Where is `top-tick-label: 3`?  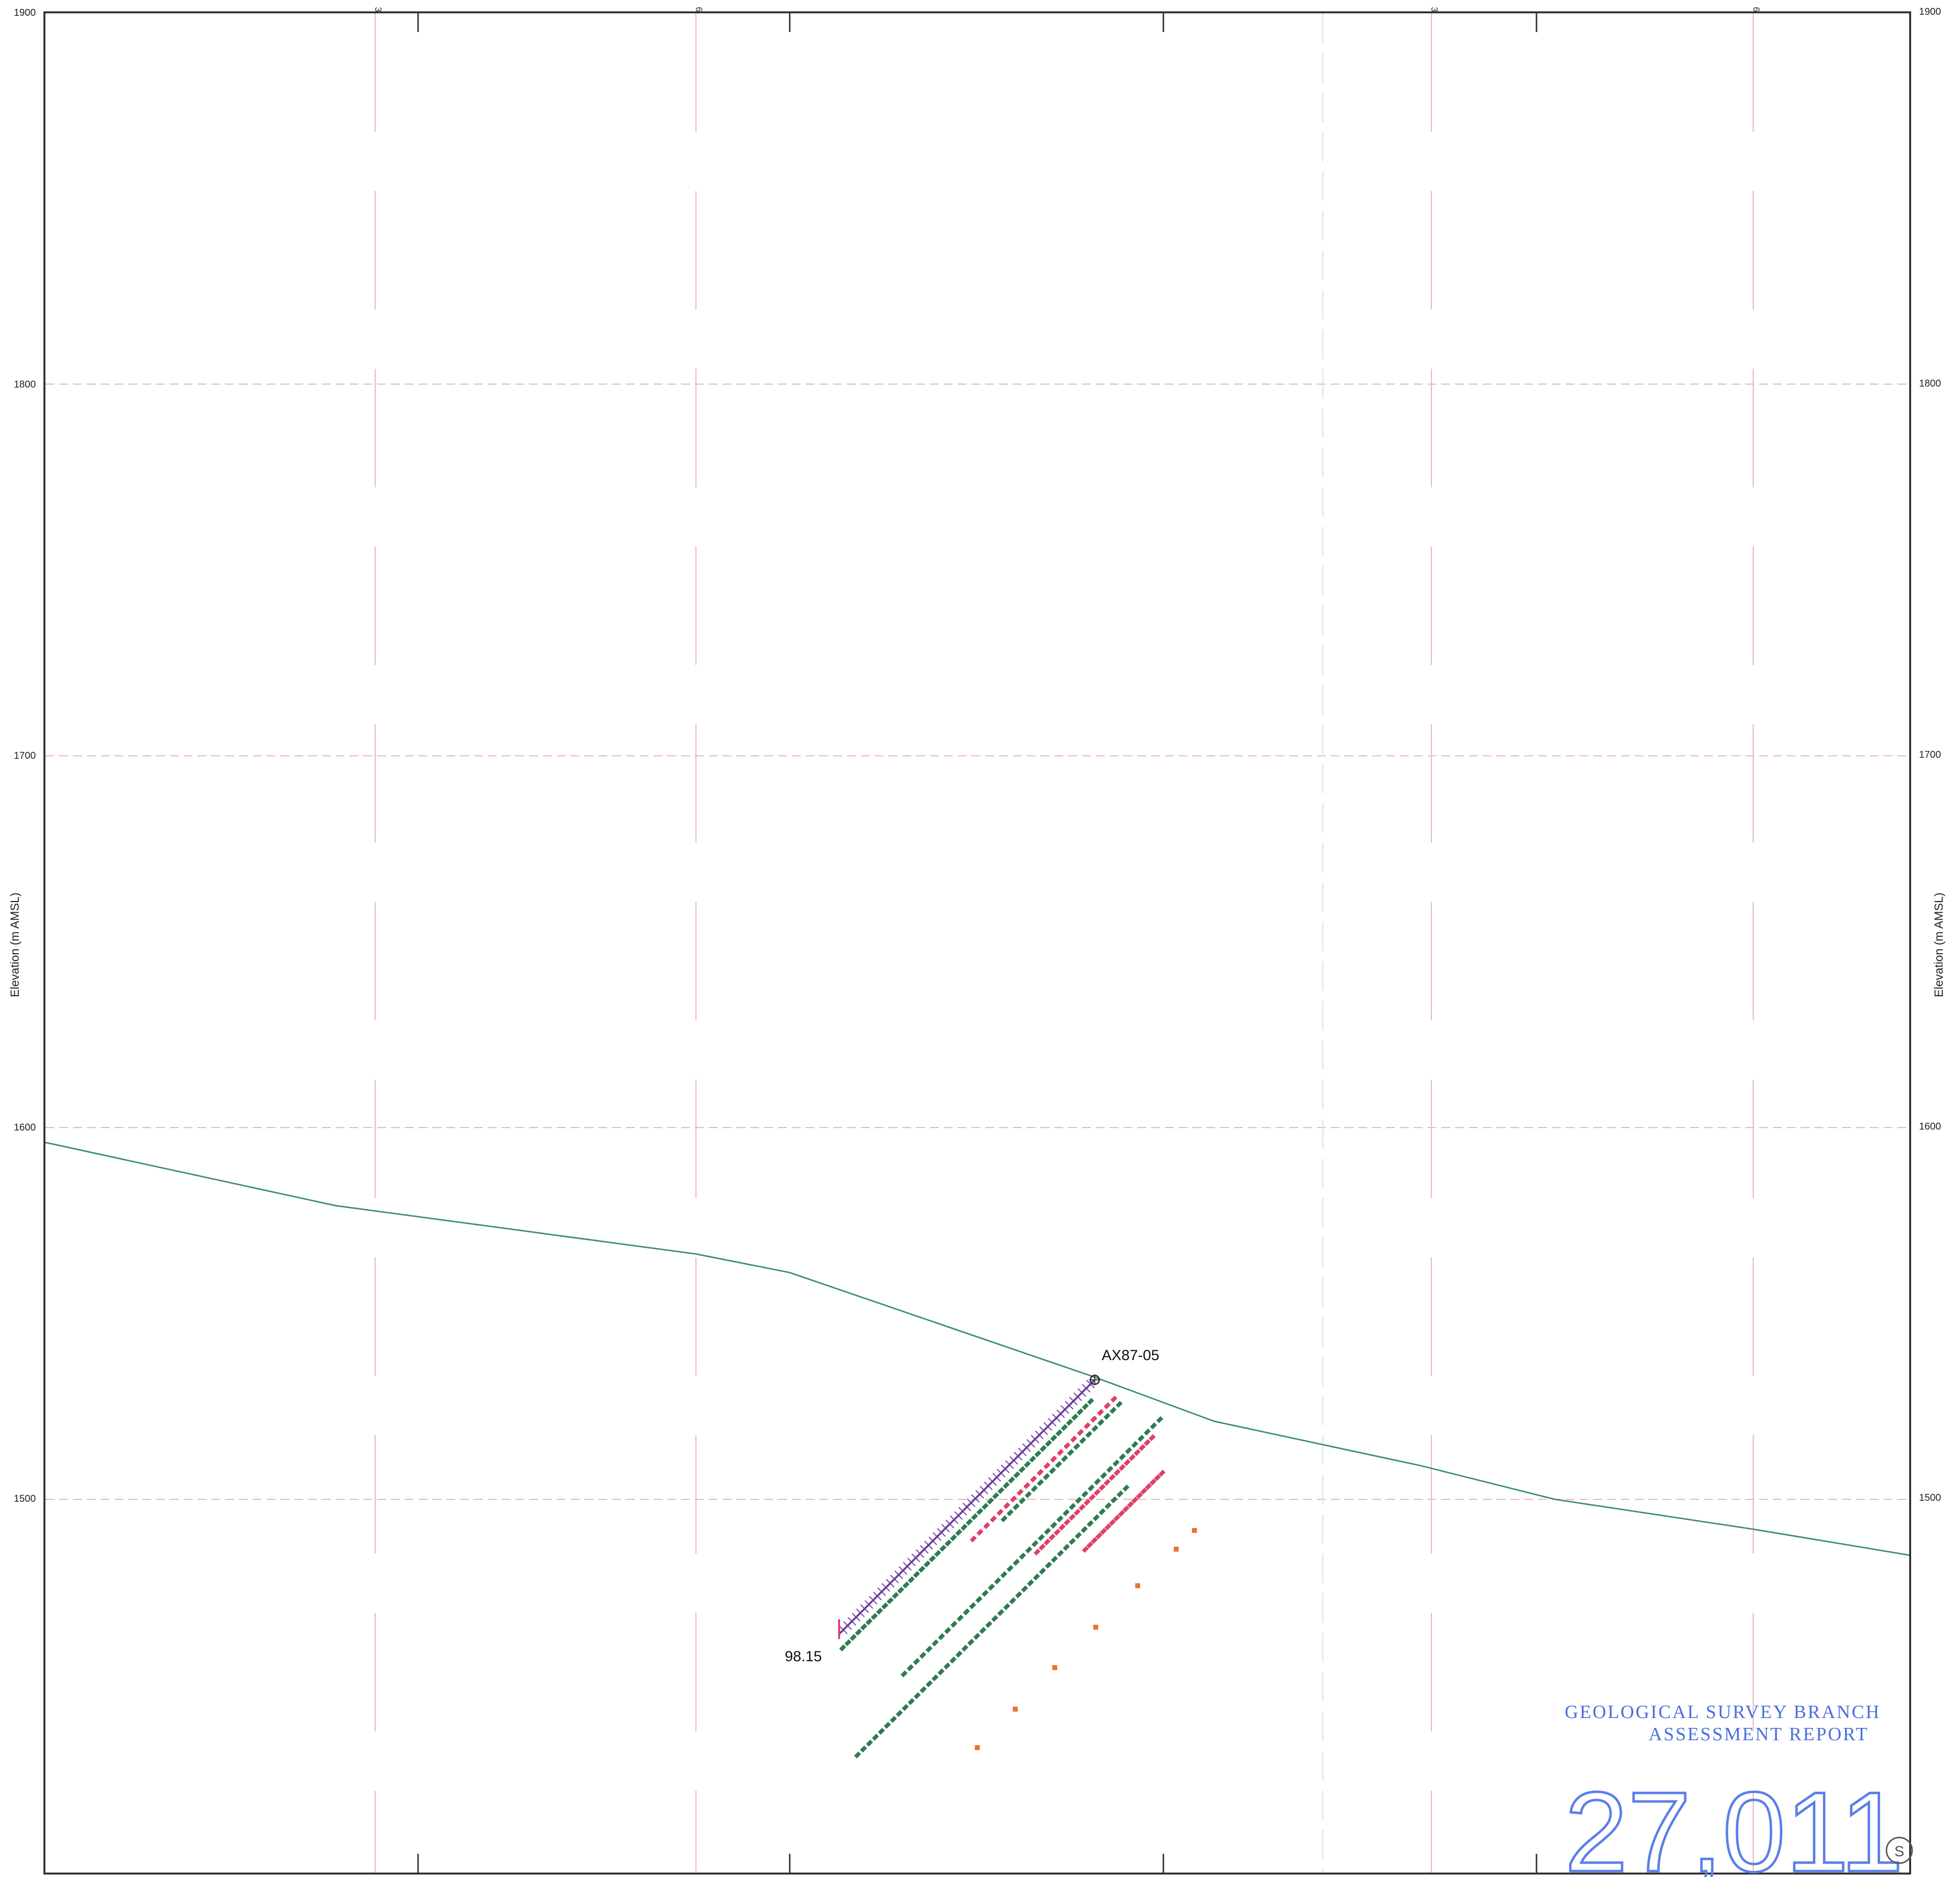
top-tick-label: 3 is located at coordinates (378, 9).